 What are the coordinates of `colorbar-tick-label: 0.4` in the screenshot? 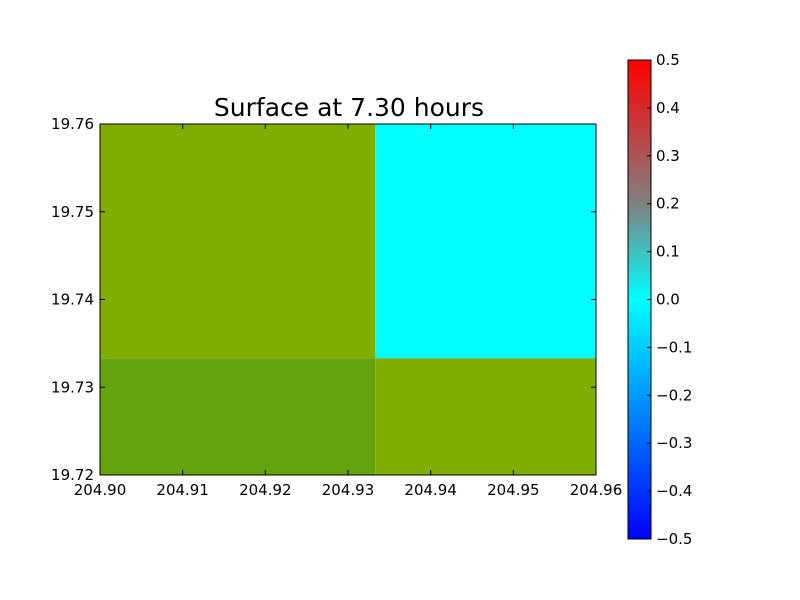 It's located at (668, 108).